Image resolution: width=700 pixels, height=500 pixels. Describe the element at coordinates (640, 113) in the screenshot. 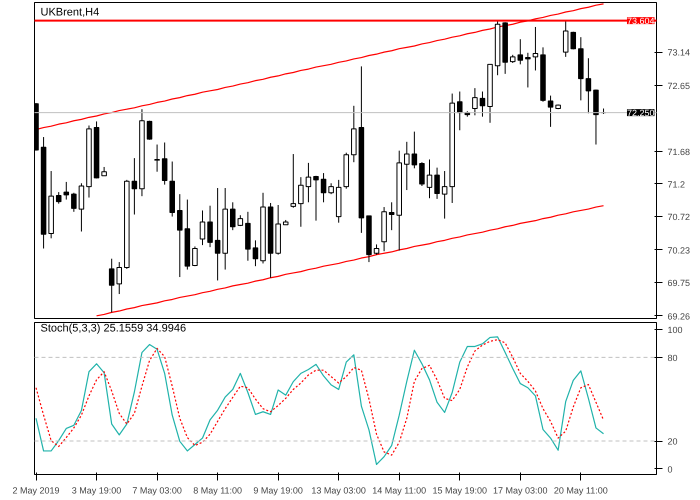

I see `ref-line-label: 72.250` at that location.